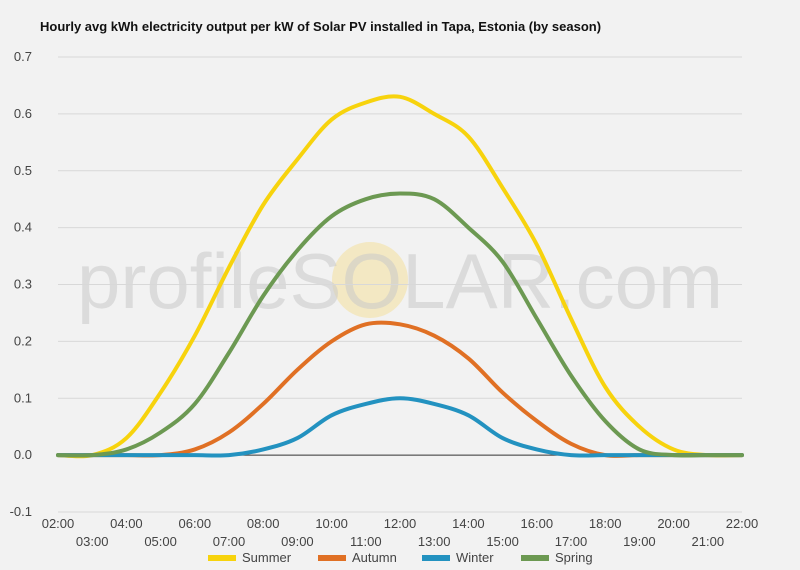 This screenshot has height=570, width=800. I want to click on x-tick-label: 10:00, so click(331, 523).